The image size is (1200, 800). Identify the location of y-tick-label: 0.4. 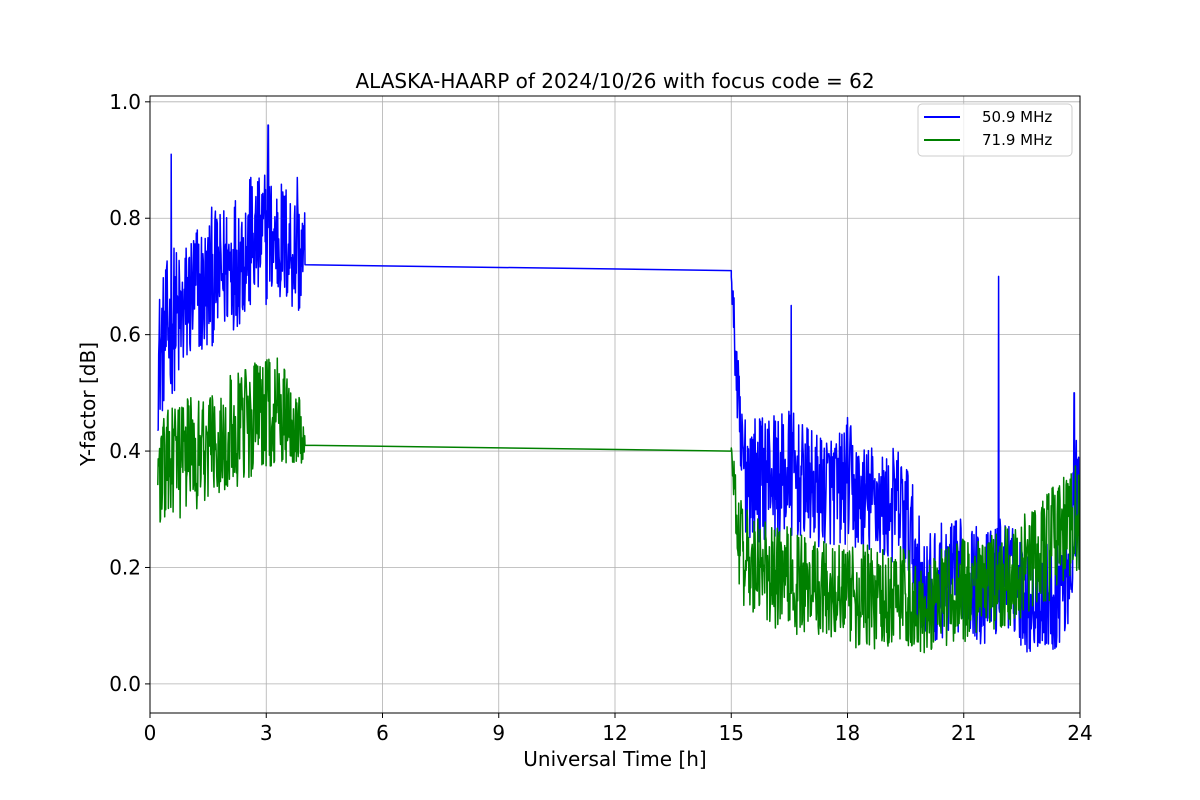
(125, 451).